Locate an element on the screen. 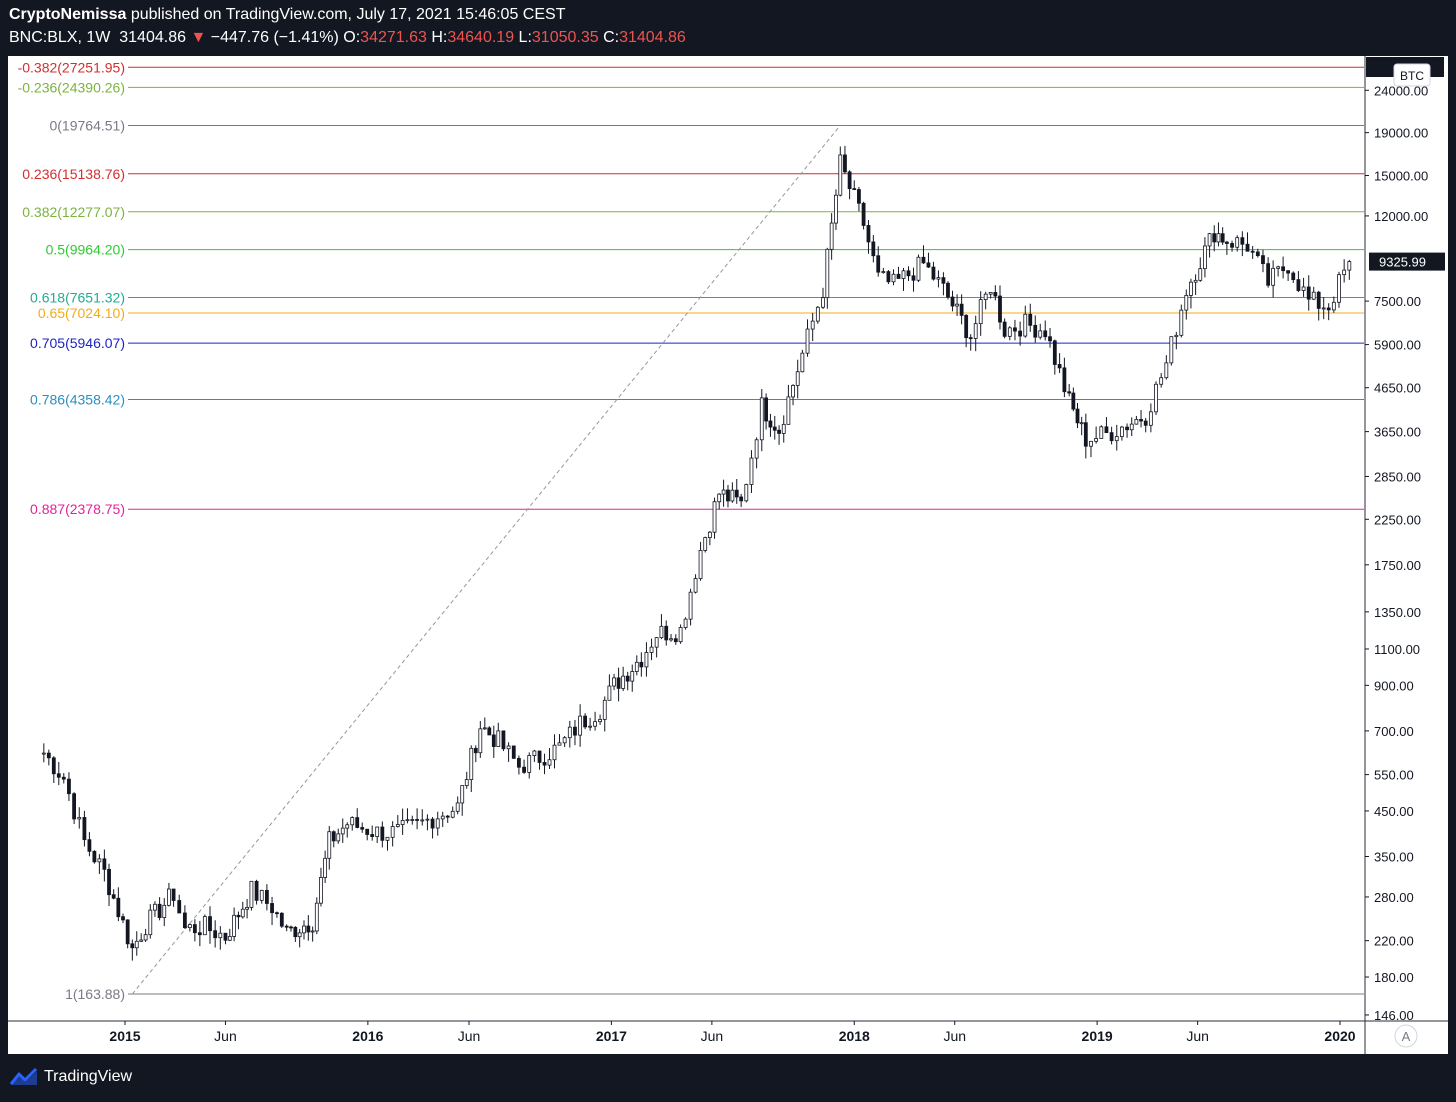 Image resolution: width=1456 pixels, height=1102 pixels. time-tick-label: 2017 is located at coordinates (611, 1036).